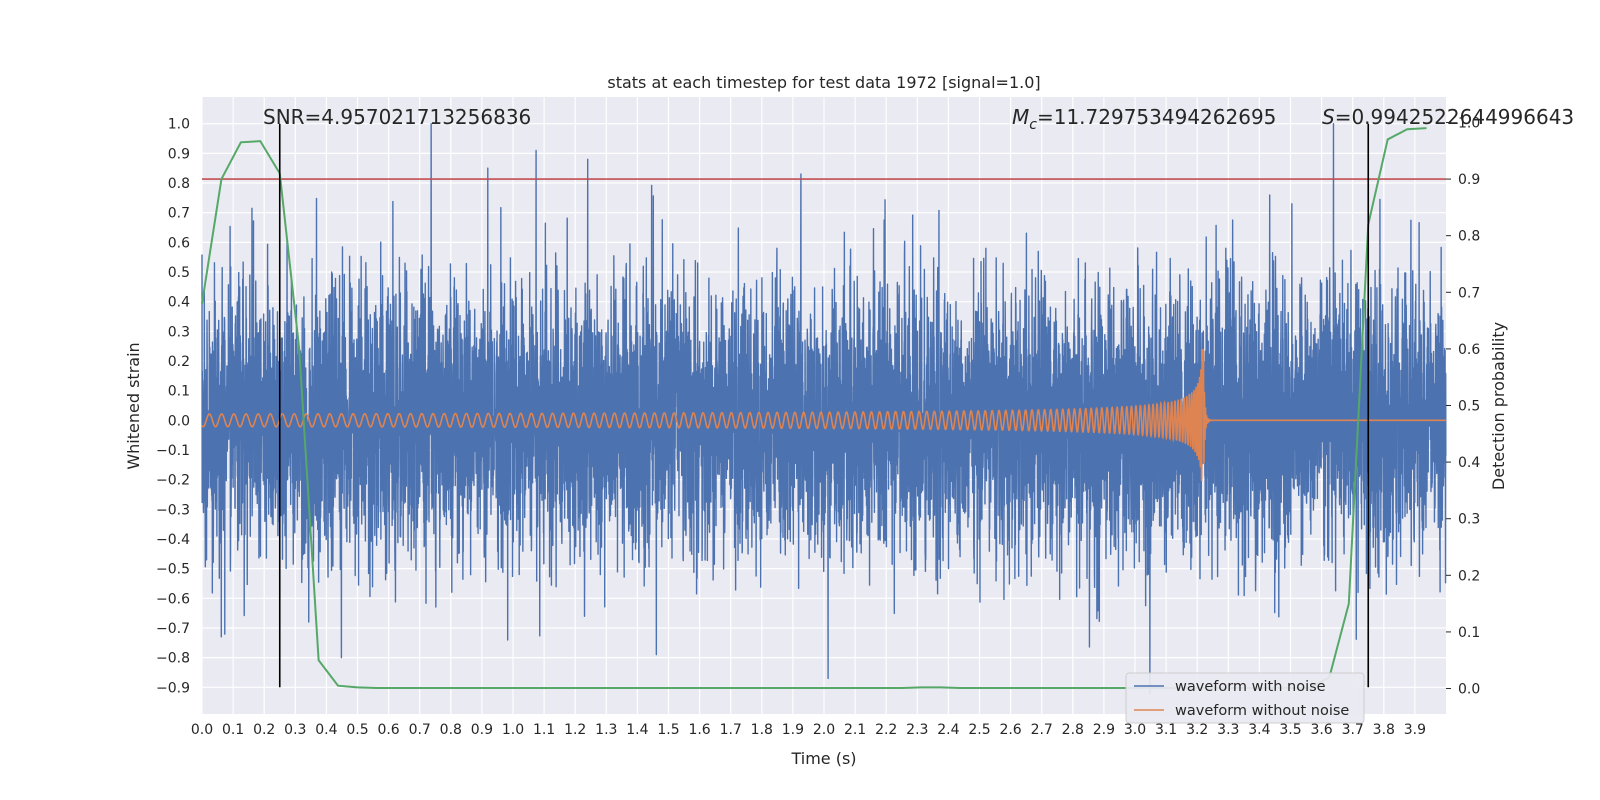 This screenshot has height=800, width=1600. Describe the element at coordinates (264, 730) in the screenshot. I see `x-tick-label-2: 0.2` at that location.